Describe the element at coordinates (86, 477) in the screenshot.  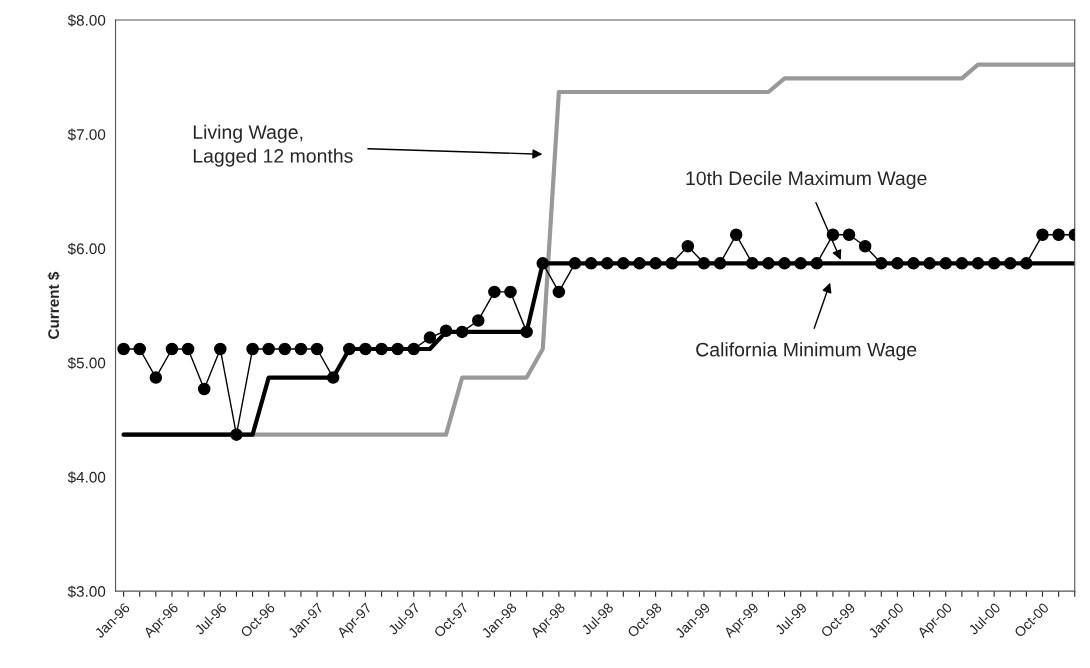
I see `y-tick-label: $4.00` at that location.